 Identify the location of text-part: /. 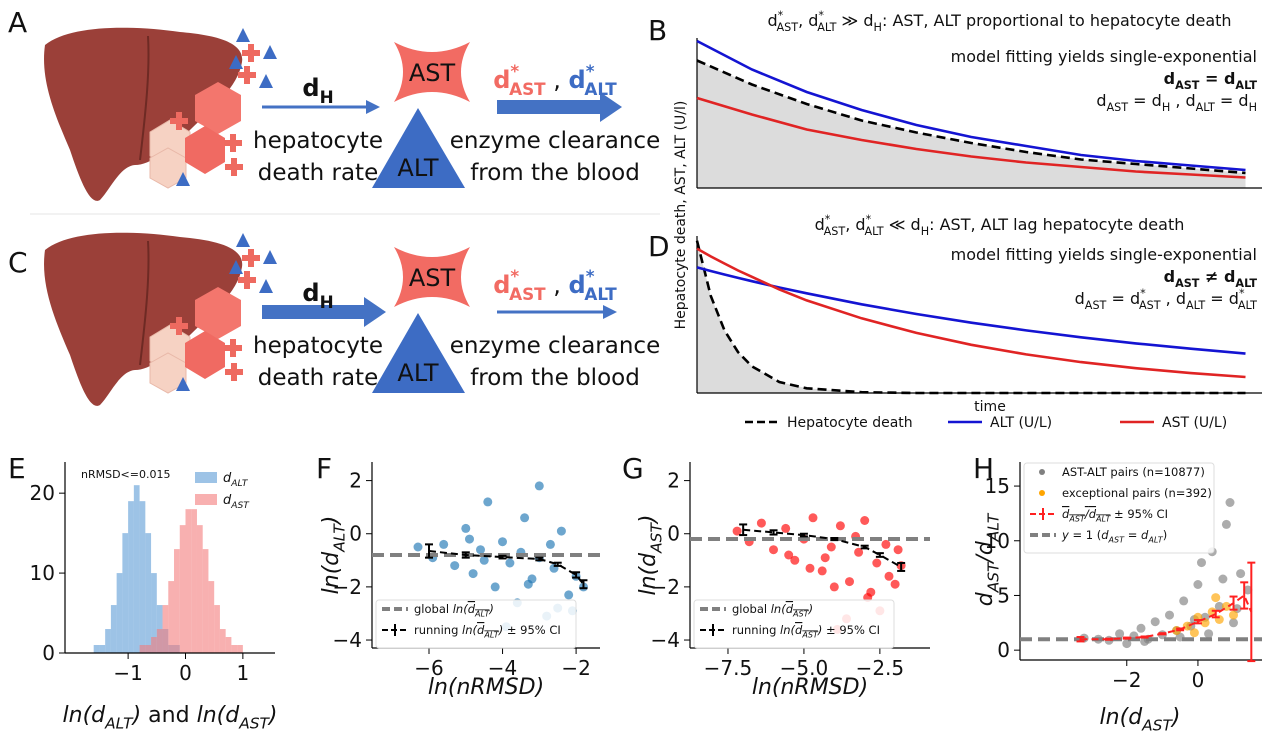
(985, 559).